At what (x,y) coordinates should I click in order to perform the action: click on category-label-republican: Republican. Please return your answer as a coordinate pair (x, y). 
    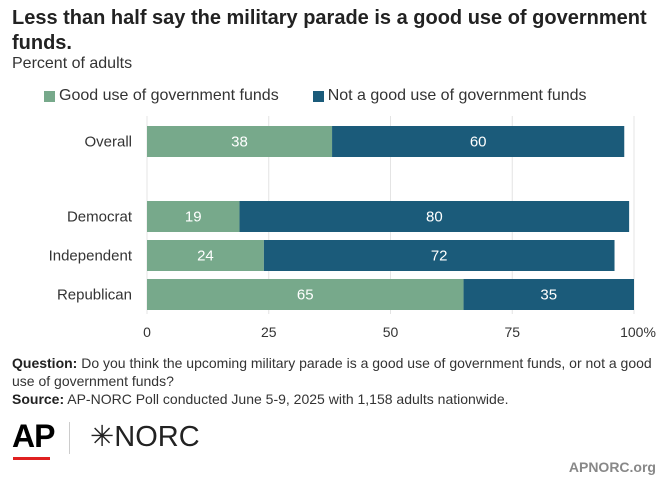
    Looking at the image, I should click on (94, 295).